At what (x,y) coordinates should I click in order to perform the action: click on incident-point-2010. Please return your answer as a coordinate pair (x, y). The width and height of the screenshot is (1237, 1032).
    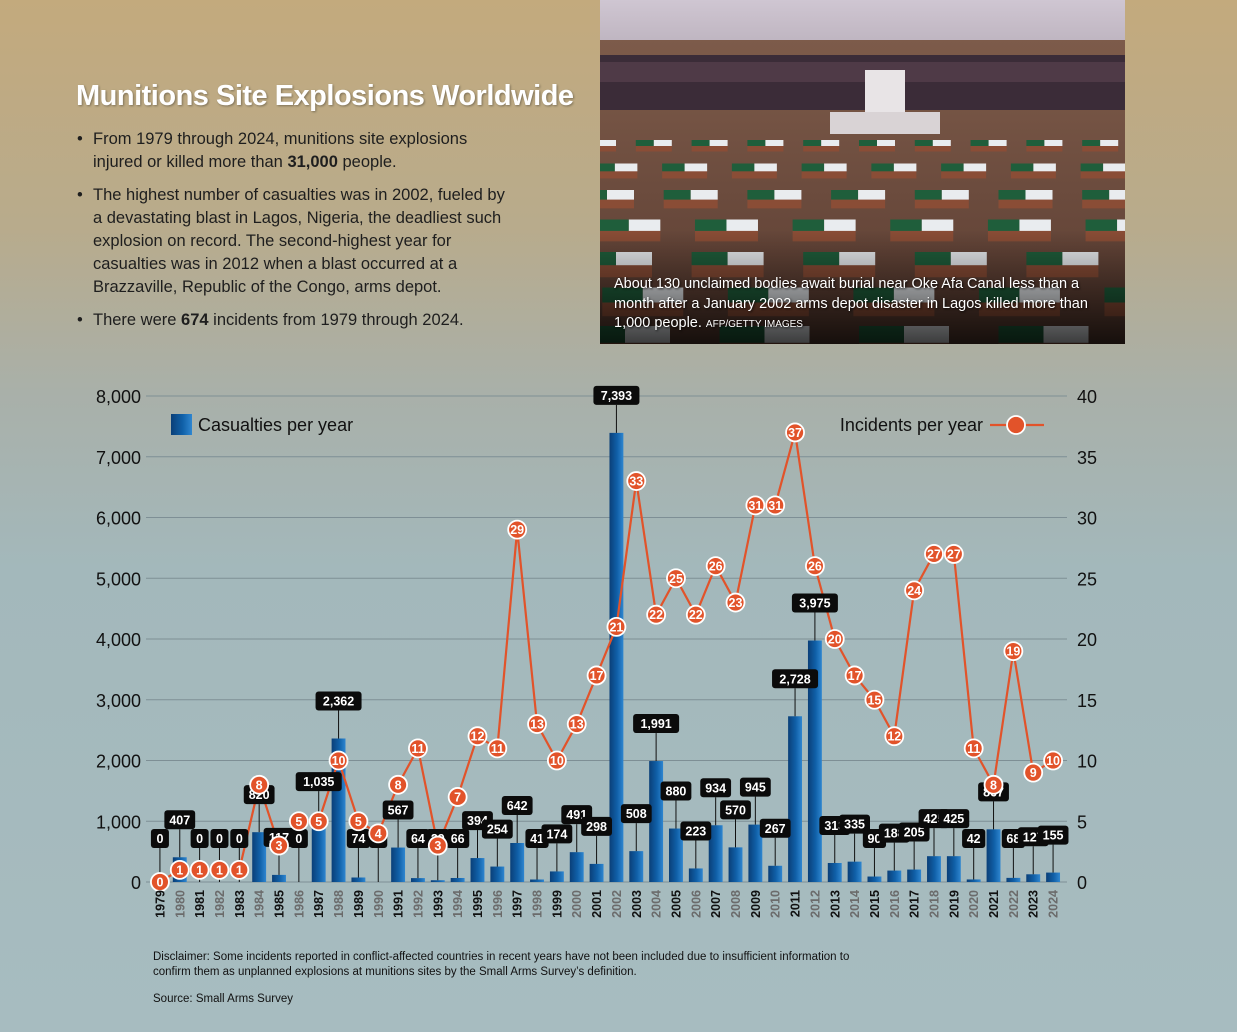
    Looking at the image, I should click on (775, 505).